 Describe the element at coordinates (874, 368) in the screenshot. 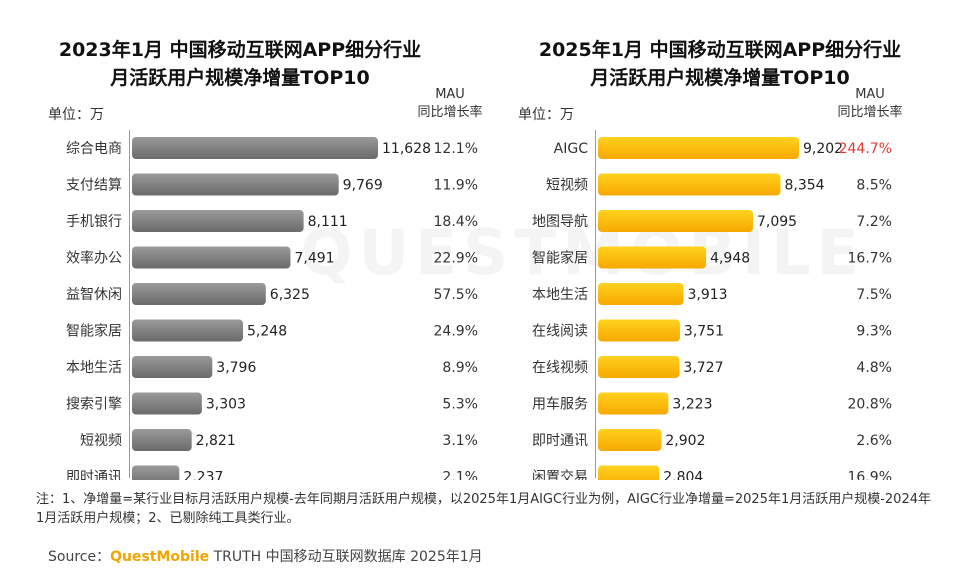

I see `growth-label: 4.8%` at that location.